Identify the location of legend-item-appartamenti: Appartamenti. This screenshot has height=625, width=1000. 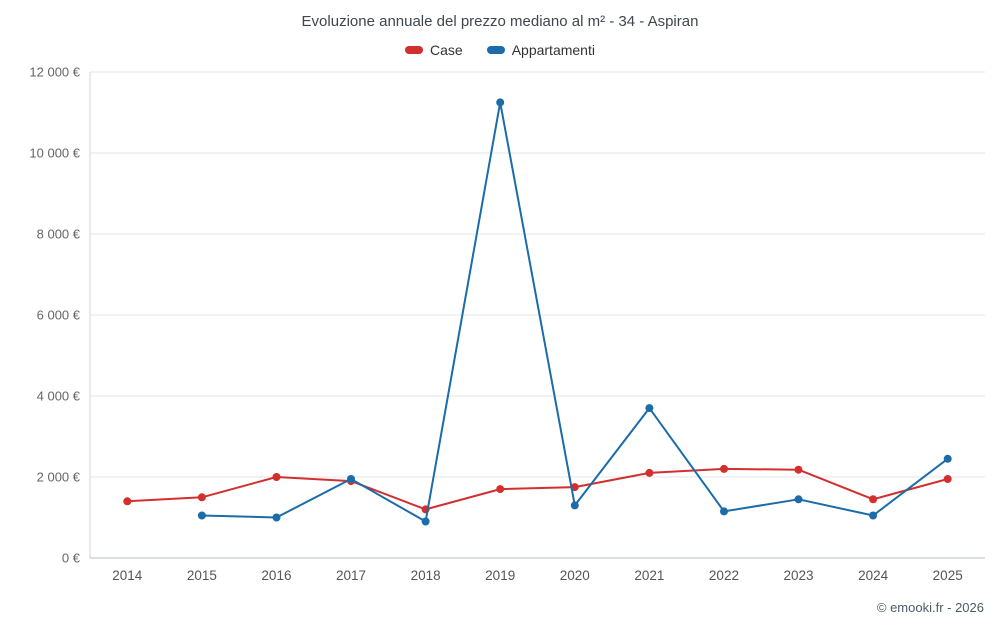
(540, 50).